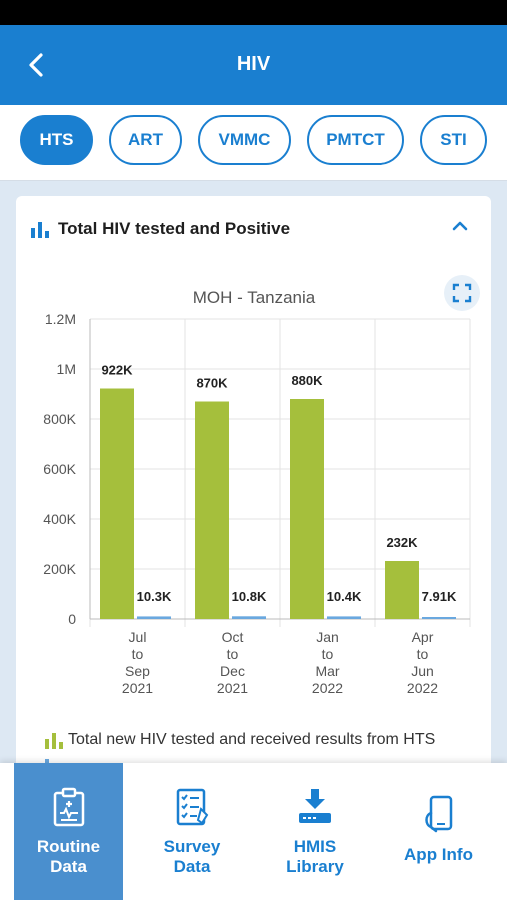  What do you see at coordinates (438, 854) in the screenshot?
I see `nav-label: App Info` at bounding box center [438, 854].